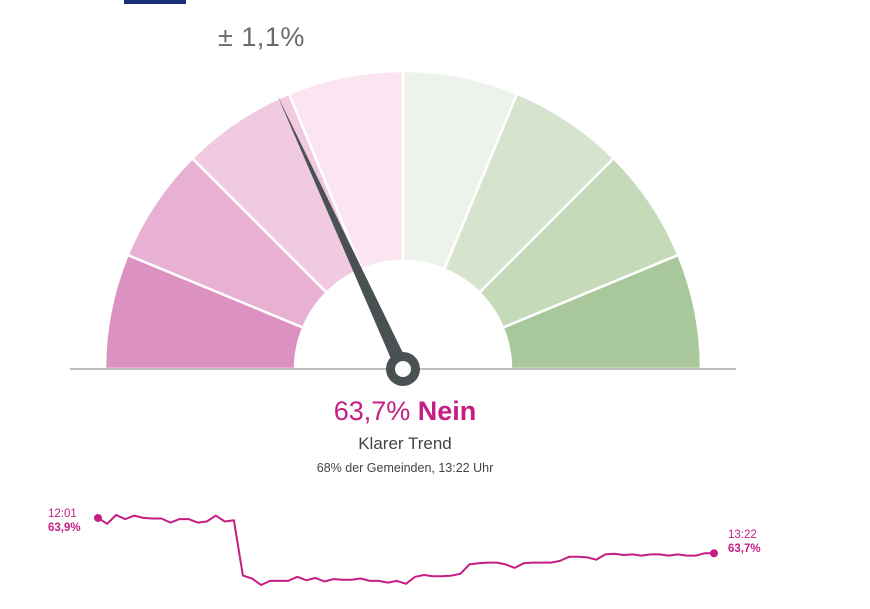 Image resolution: width=870 pixels, height=609 pixels. What do you see at coordinates (447, 411) in the screenshot?
I see `result-answer: Nein` at bounding box center [447, 411].